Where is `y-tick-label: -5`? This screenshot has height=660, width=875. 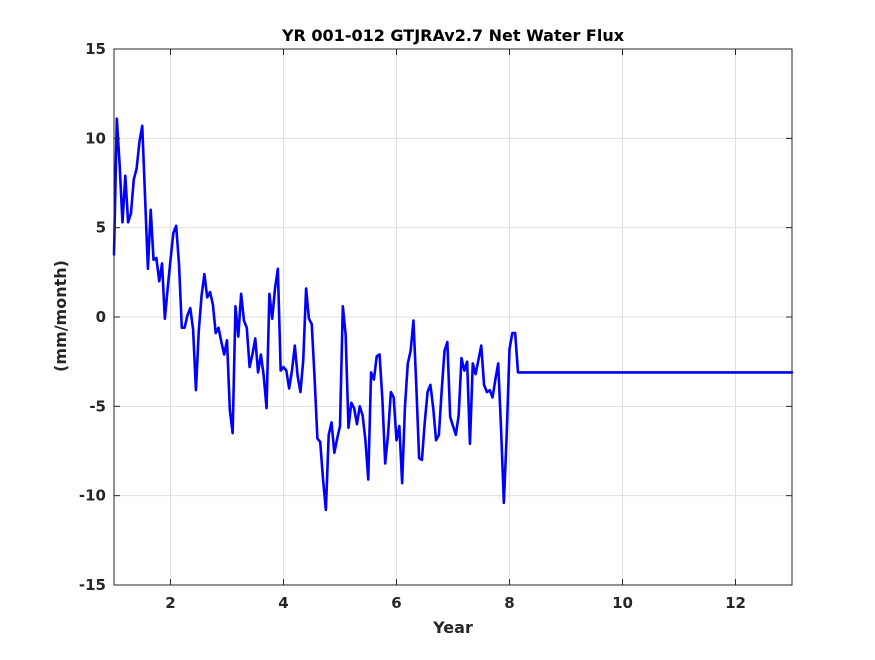
y-tick-label: -5 is located at coordinates (97, 406).